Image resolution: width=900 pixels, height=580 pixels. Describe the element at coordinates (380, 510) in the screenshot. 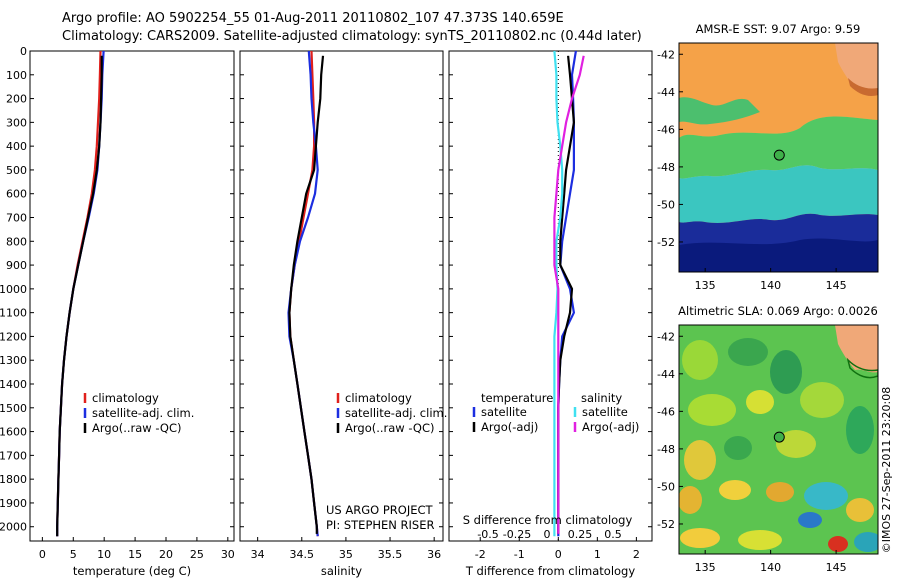

I see `project-credit: US ARGO PROJECT` at that location.